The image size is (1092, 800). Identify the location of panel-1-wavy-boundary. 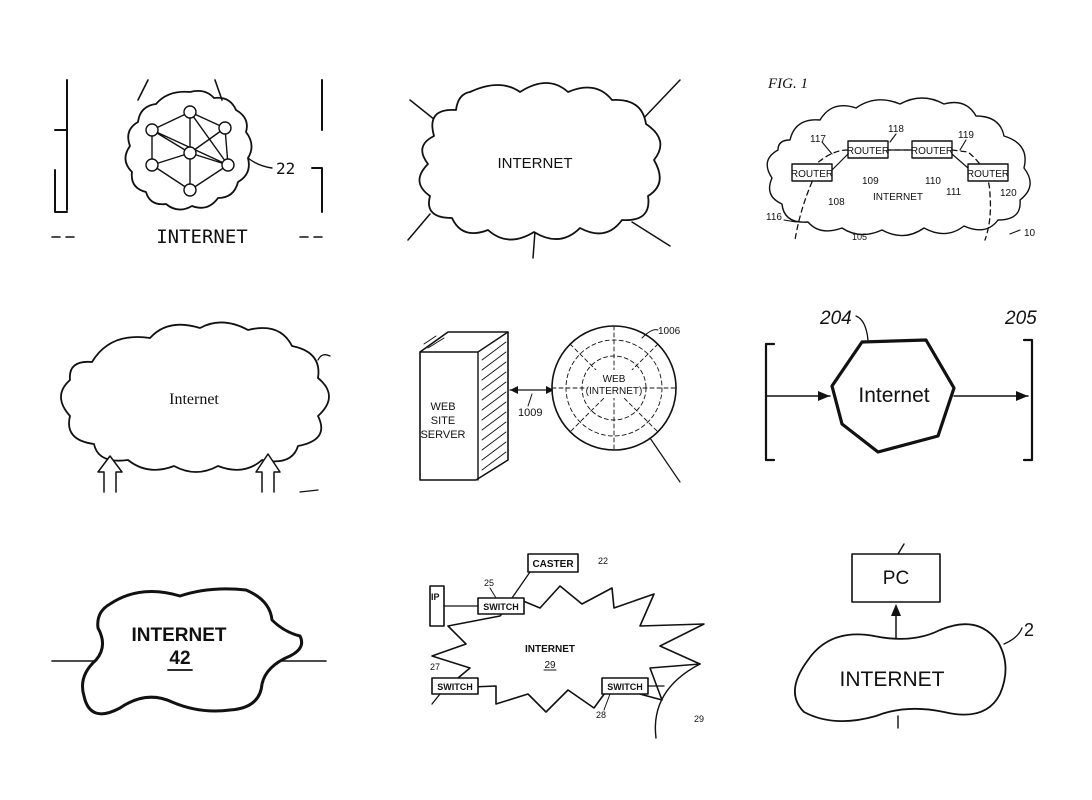
(188, 150).